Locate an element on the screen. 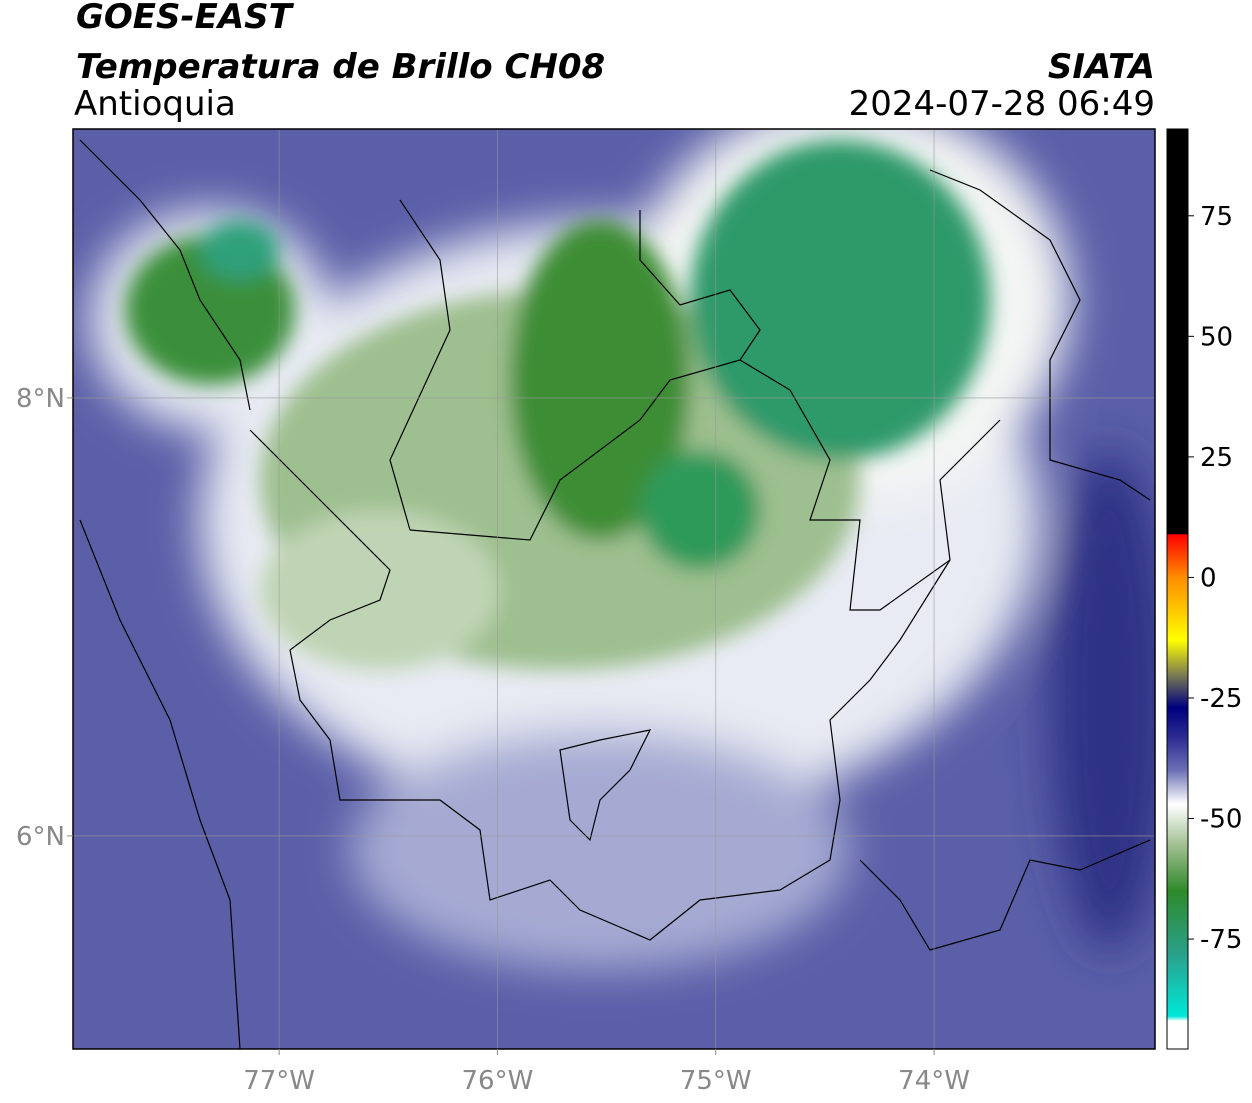  x-tick-label: 75°W is located at coordinates (716, 1081).